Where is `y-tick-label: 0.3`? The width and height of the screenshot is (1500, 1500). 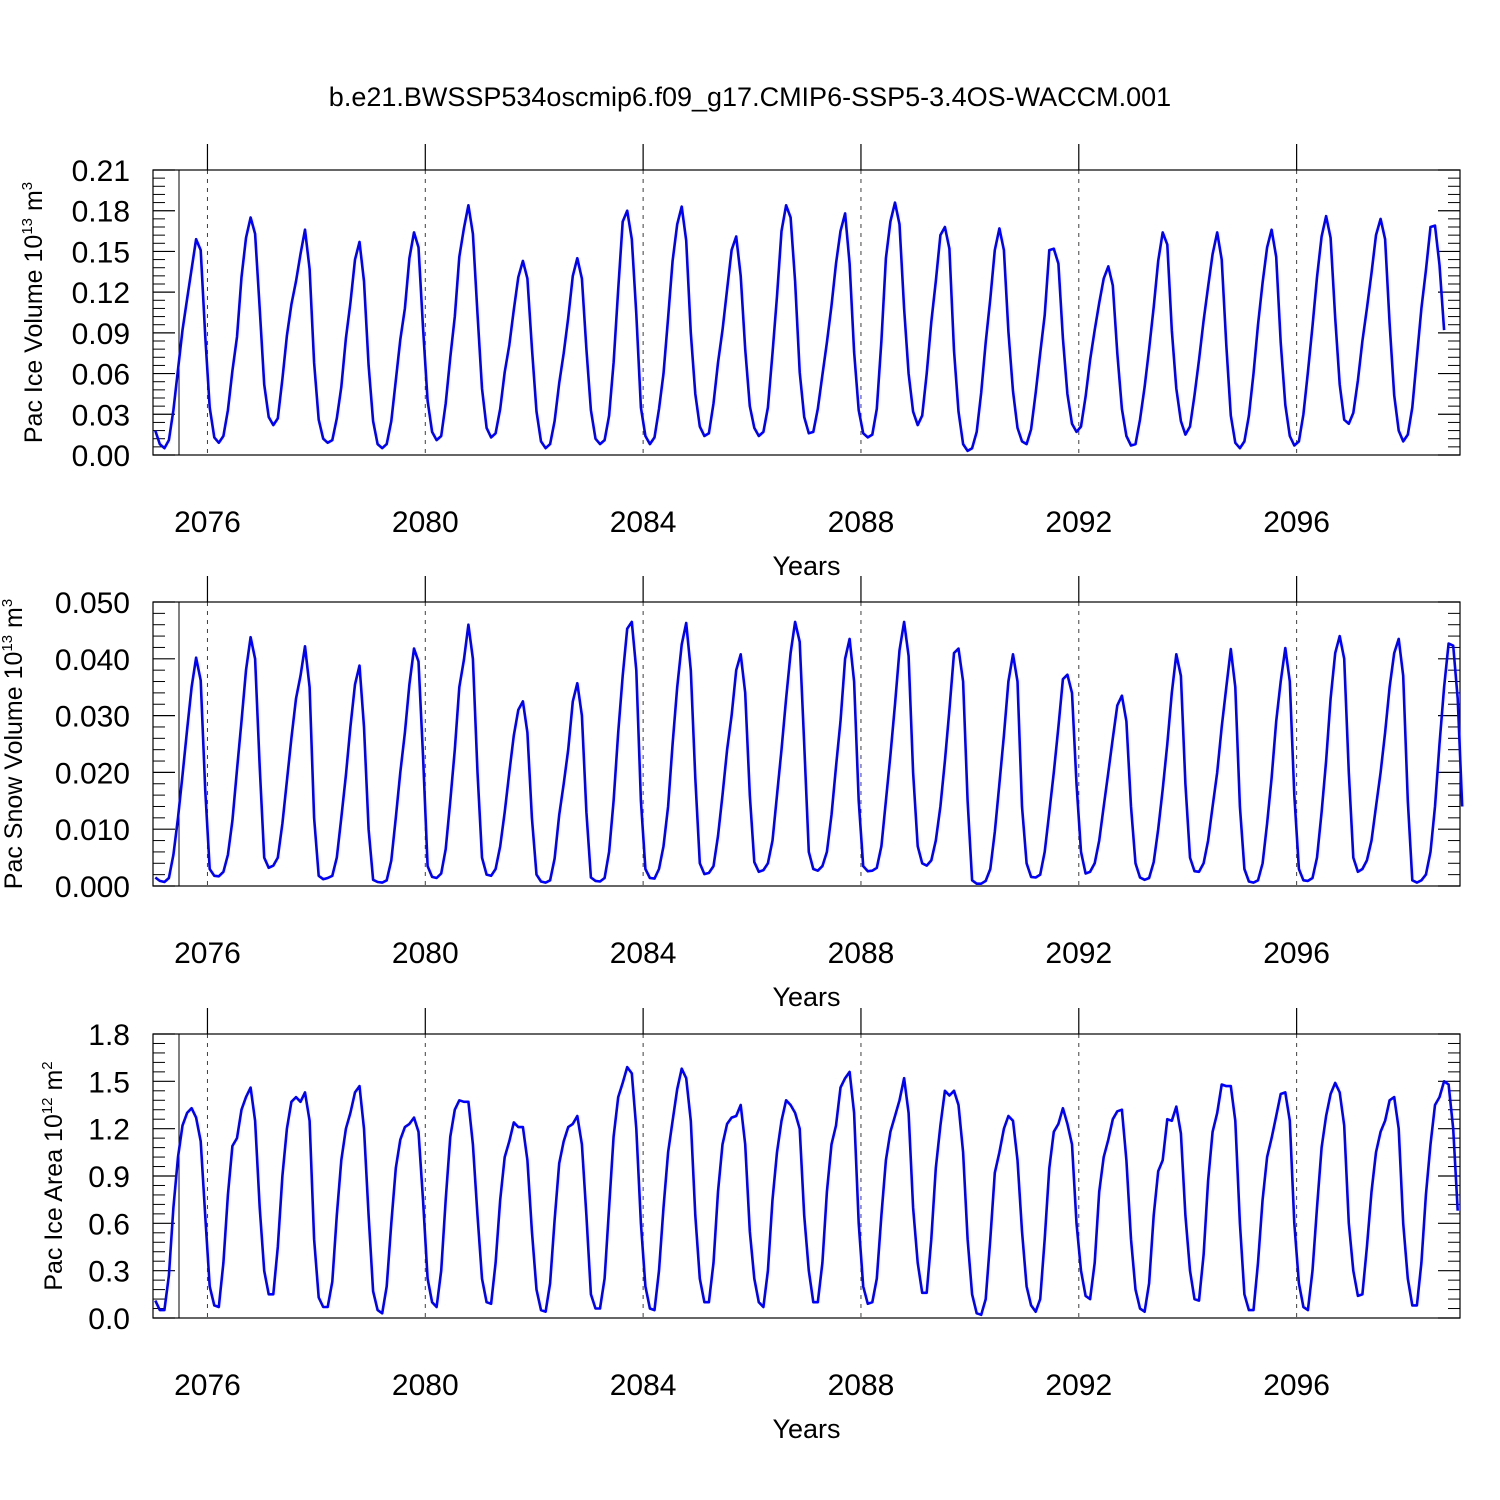 y-tick-label: 0.3 is located at coordinates (109, 1272).